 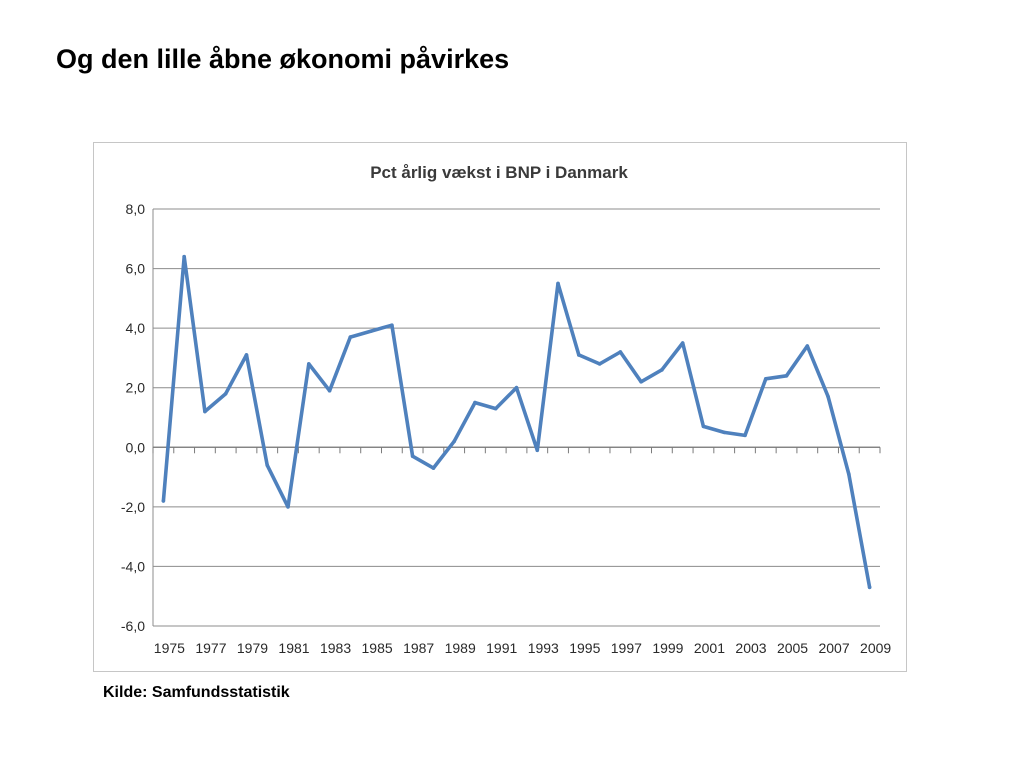 What do you see at coordinates (283, 59) in the screenshot?
I see `slide-title: Og den lille åbne økonomi påvirkes` at bounding box center [283, 59].